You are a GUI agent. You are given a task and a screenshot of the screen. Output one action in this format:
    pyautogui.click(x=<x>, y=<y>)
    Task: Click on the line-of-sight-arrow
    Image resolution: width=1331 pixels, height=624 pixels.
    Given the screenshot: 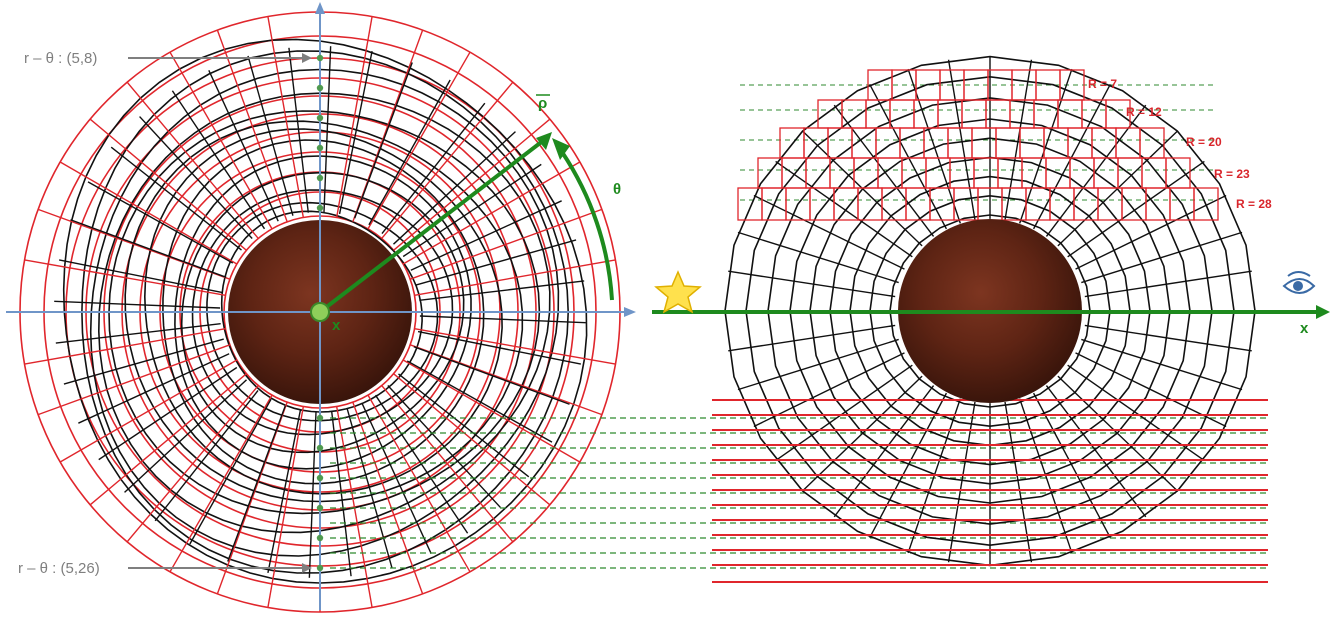 What is the action you would take?
    pyautogui.click(x=1323, y=312)
    